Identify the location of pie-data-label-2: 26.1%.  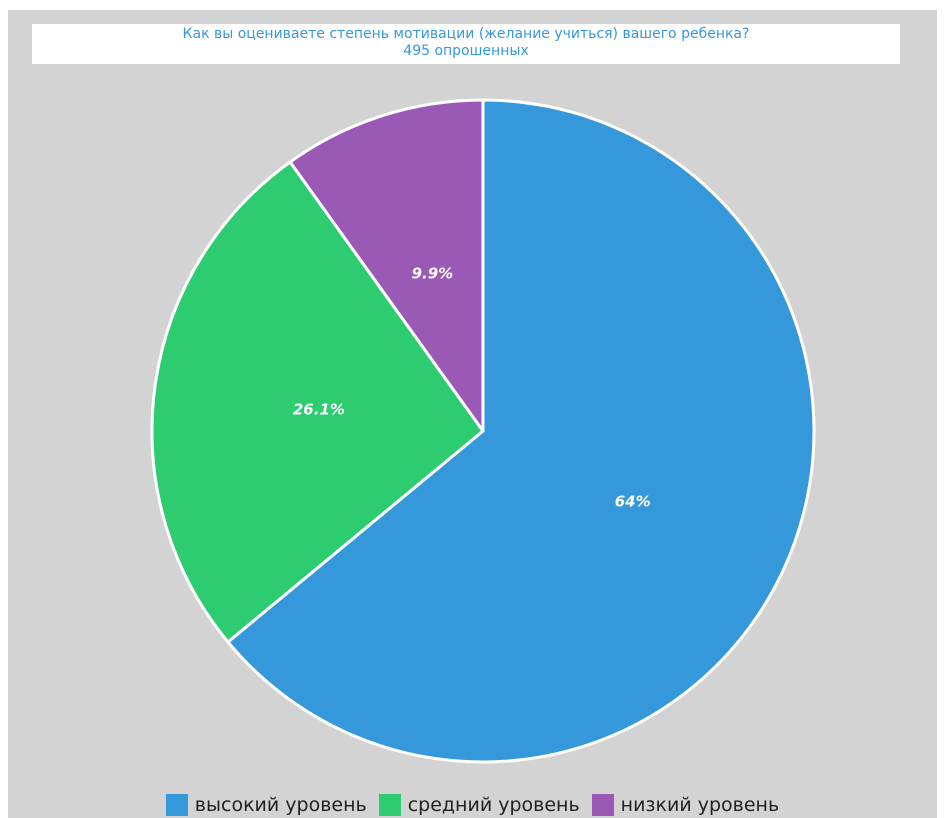
(319, 410).